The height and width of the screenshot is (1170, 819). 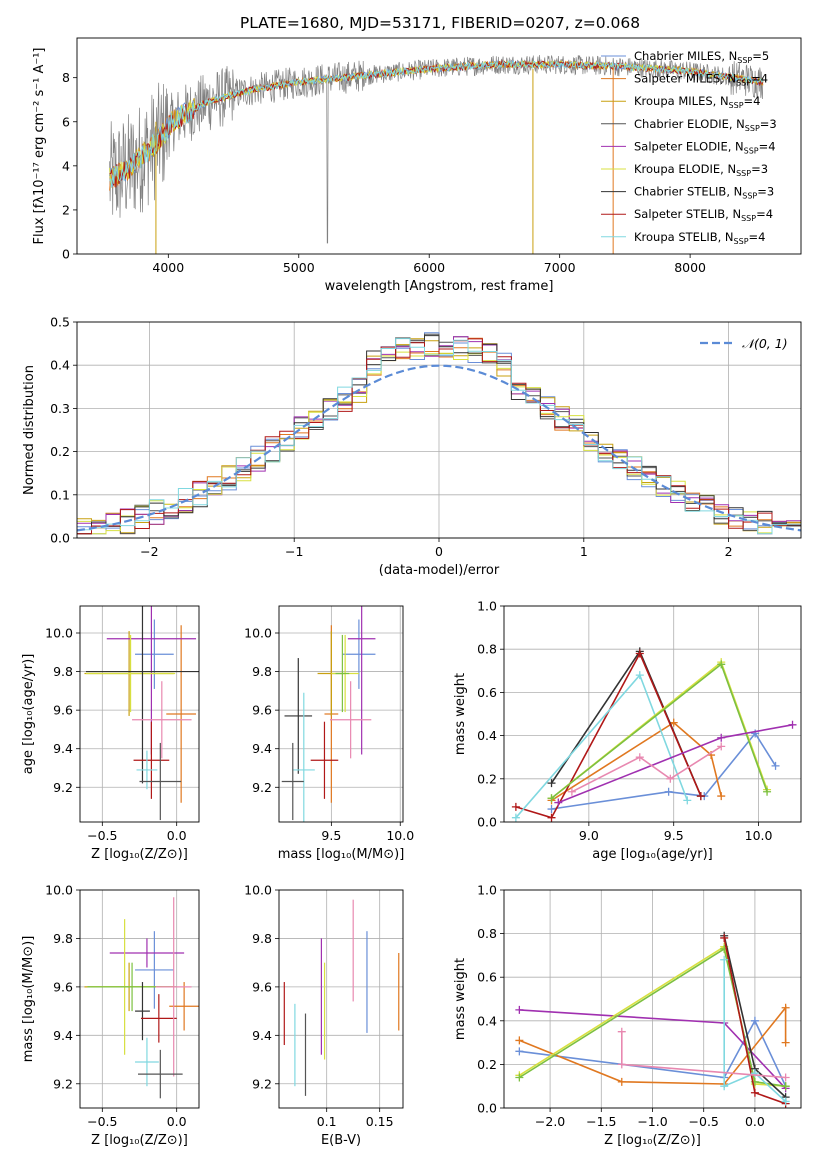 I want to click on series-line-salpeter_stelib, so click(x=608, y=735).